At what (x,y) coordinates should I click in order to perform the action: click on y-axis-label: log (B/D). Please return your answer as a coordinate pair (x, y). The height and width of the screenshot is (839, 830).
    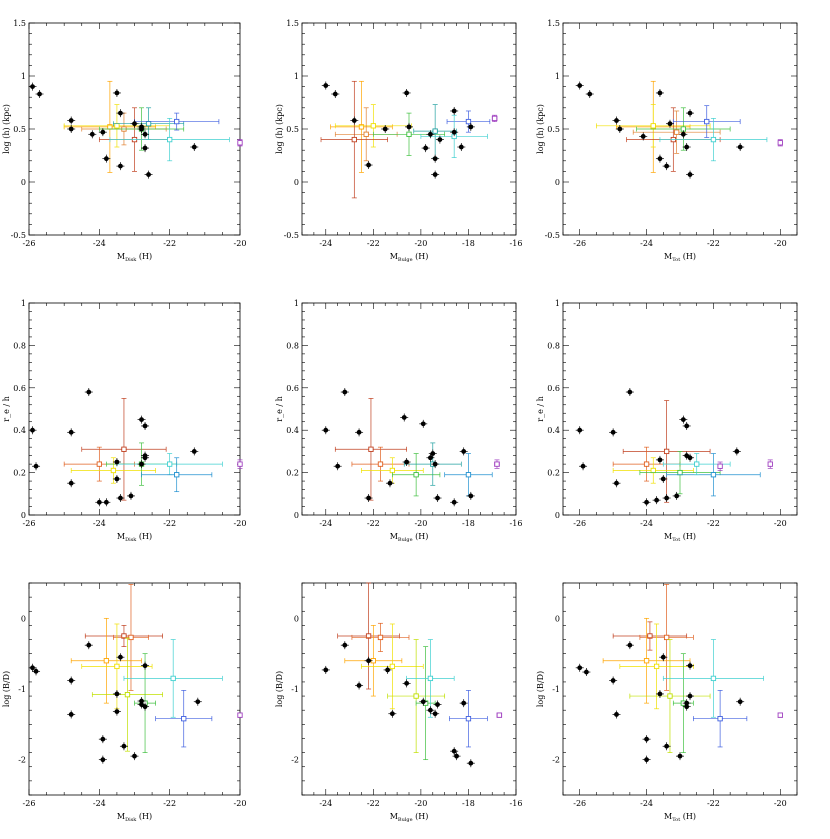
    Looking at the image, I should click on (6, 689).